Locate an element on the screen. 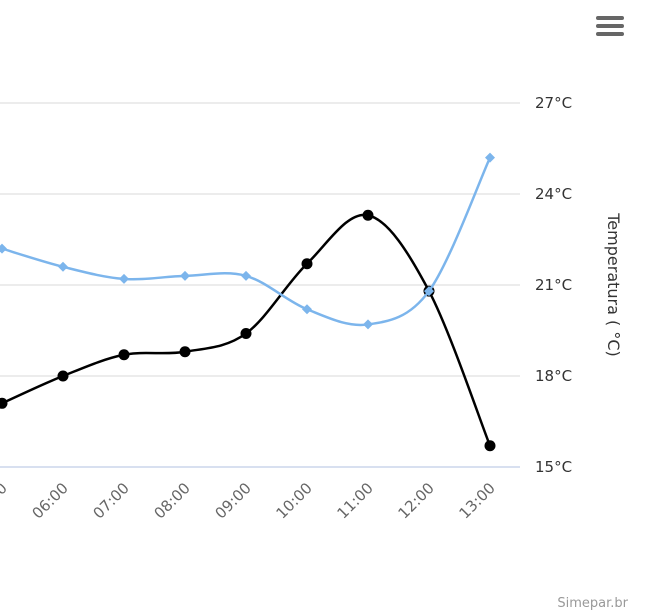 The image size is (646, 612). x-tick-label: 07:00 is located at coordinates (111, 500).